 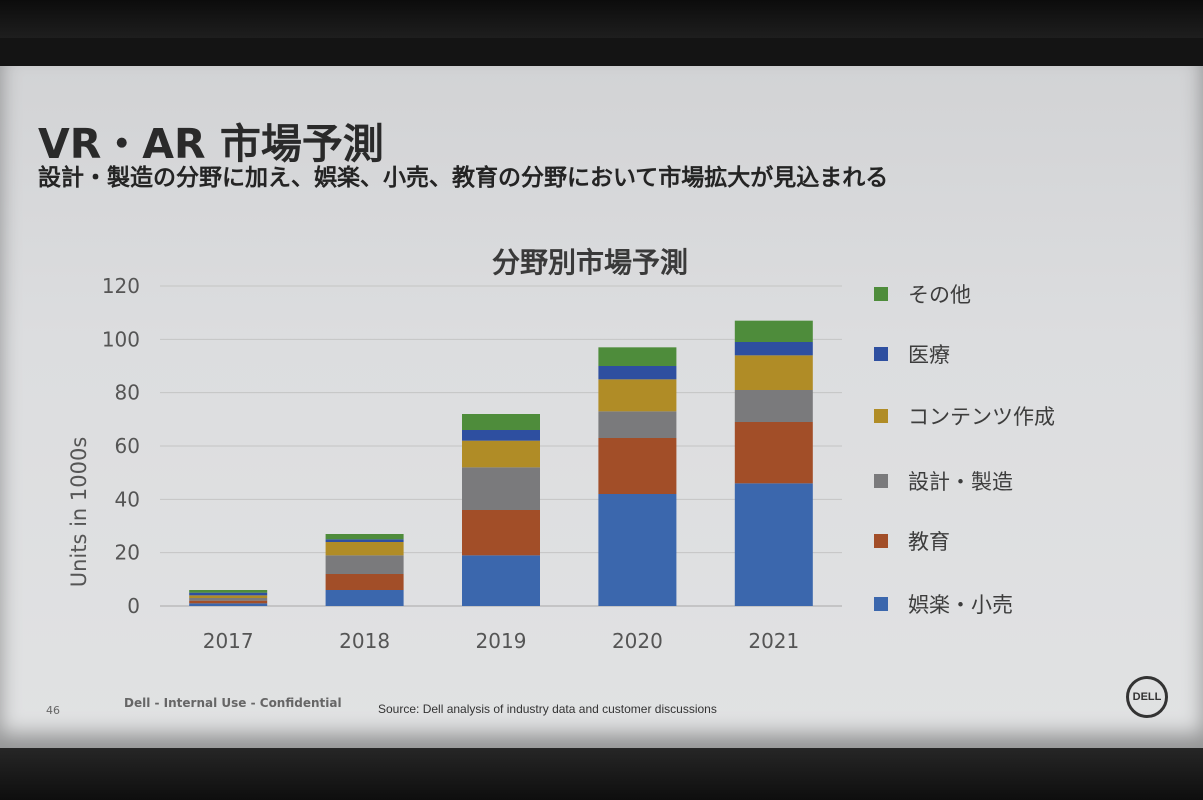 What do you see at coordinates (1024, 456) in the screenshot?
I see `chart-legend: その他医療コンテンツ作成 設計・製造教育娯楽・小売` at bounding box center [1024, 456].